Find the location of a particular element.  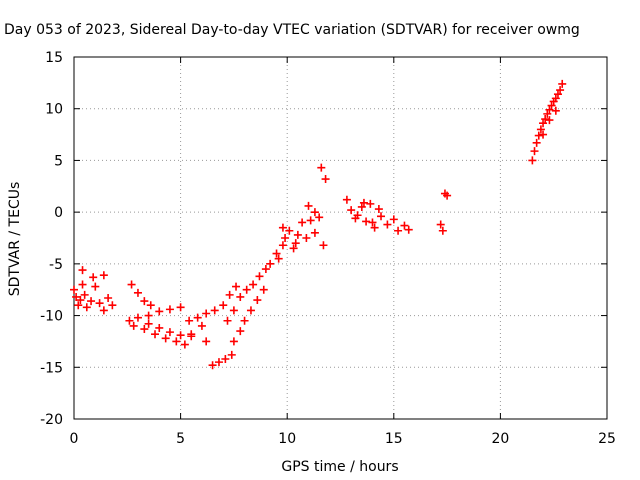

y-axis-title: SDTVAR / TECUs is located at coordinates (15, 239).